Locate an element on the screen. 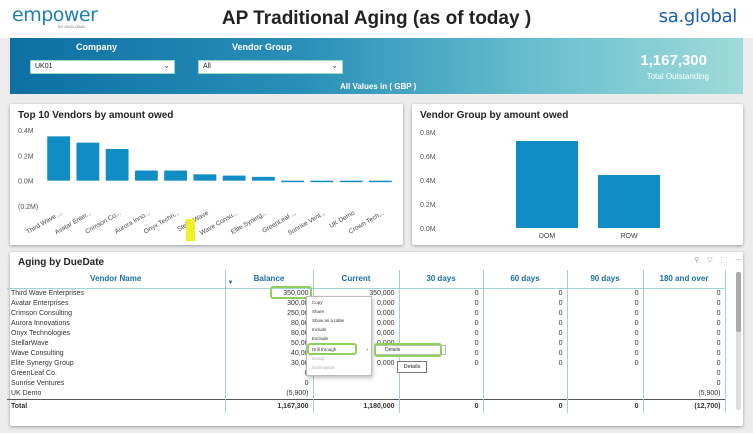 The height and width of the screenshot is (433, 753). table-row: Third Wave Enterprises 350,000 350,000 0 0 0 0 is located at coordinates (366, 293).